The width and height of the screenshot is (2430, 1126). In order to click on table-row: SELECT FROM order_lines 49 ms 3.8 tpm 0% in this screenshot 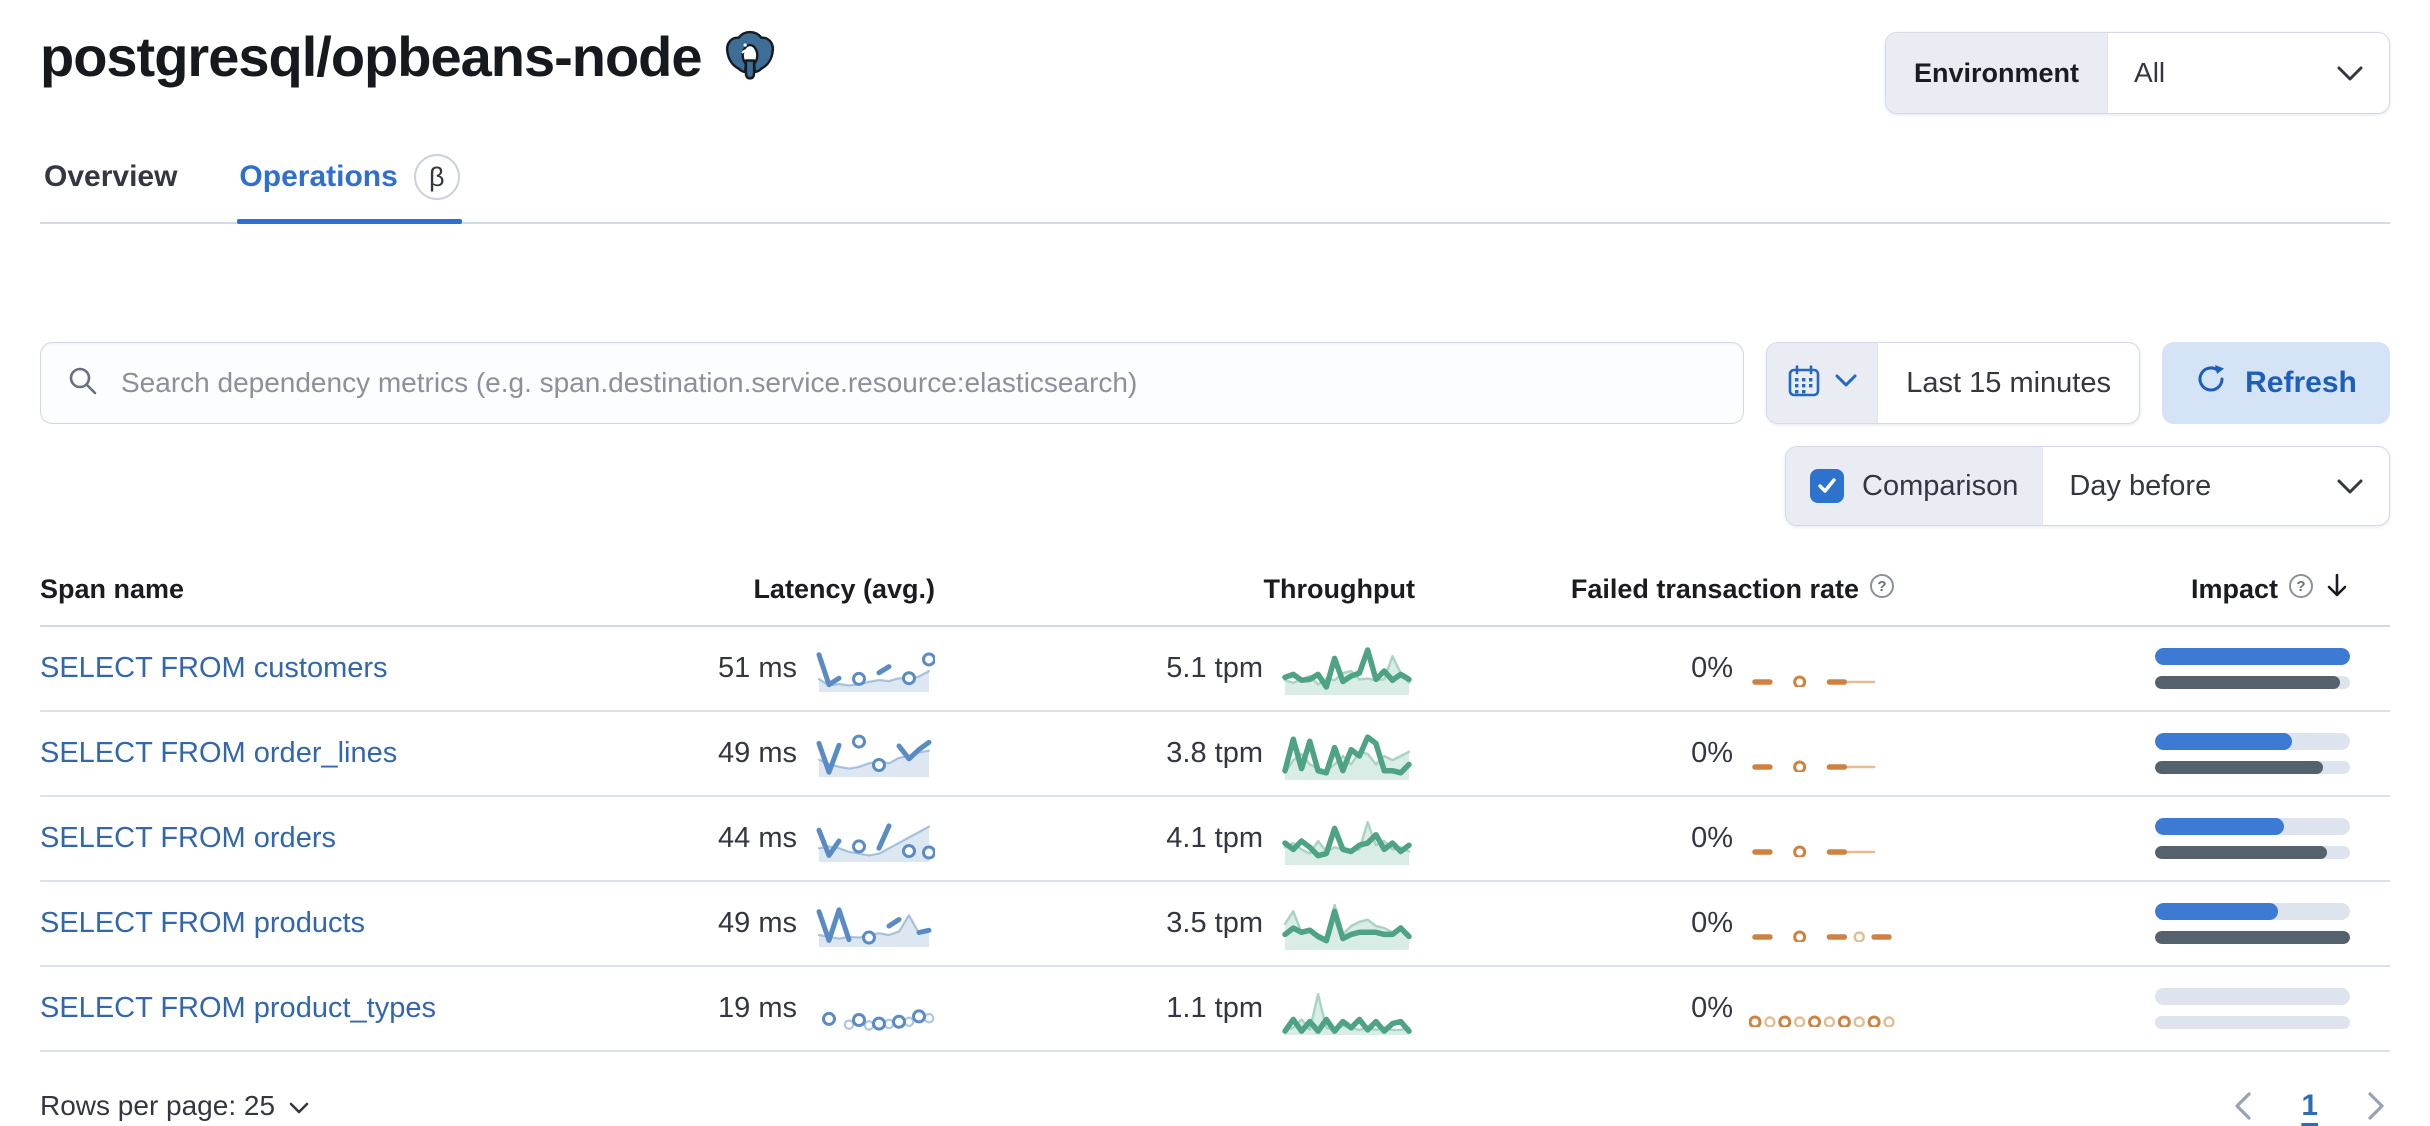, I will do `click(1215, 754)`.